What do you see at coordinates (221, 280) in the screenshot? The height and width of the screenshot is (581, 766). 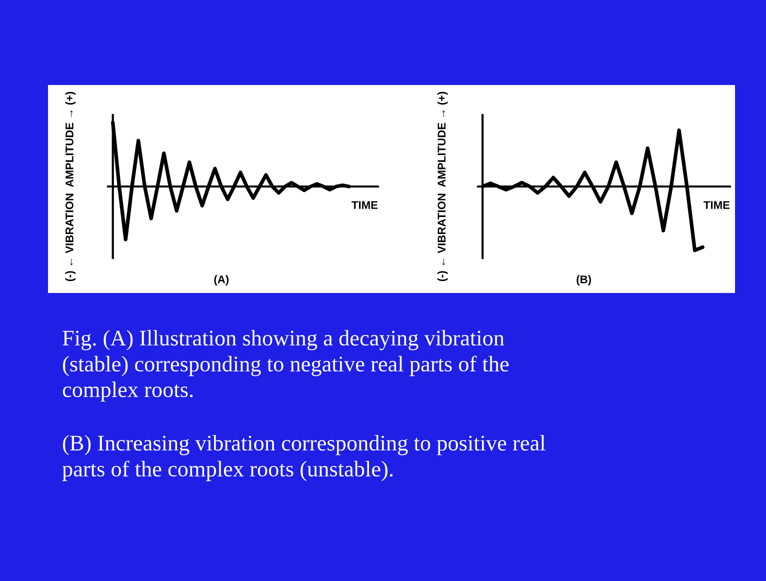 I see `text: (A)` at bounding box center [221, 280].